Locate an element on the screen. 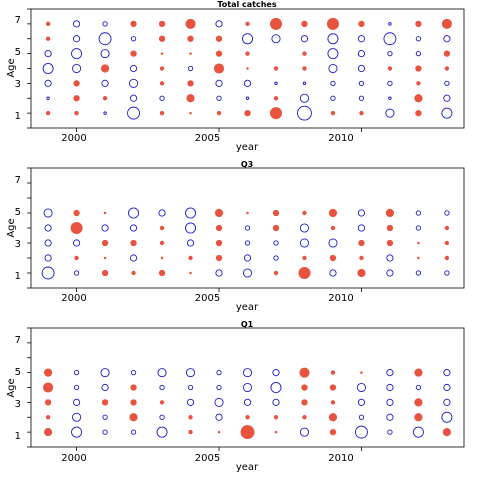 Image resolution: width=480 pixels, height=484 pixels. x-tick-label: 2010 is located at coordinates (340, 458).